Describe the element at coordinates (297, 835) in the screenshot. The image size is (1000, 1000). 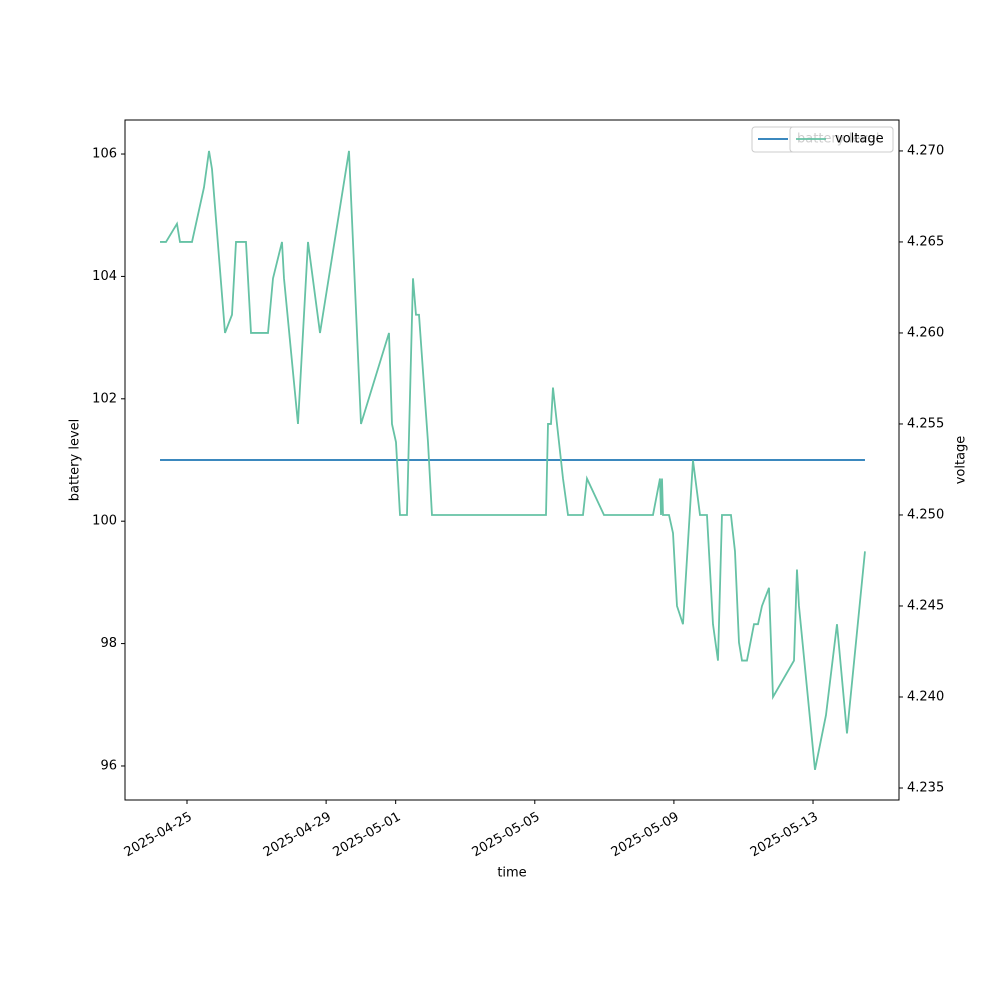
I see `x-tick-label: 2025-04-29` at that location.